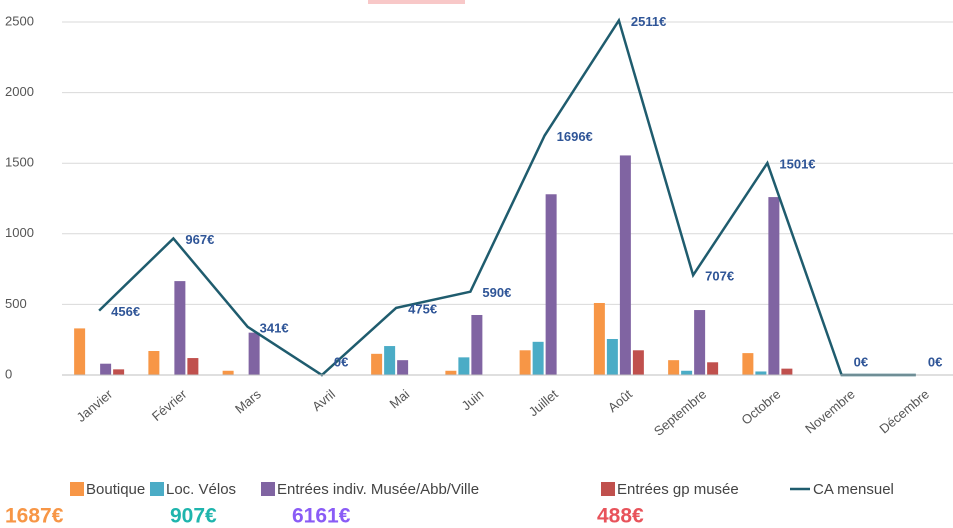  Describe the element at coordinates (169, 405) in the screenshot. I see `x-tick-label: Février` at that location.